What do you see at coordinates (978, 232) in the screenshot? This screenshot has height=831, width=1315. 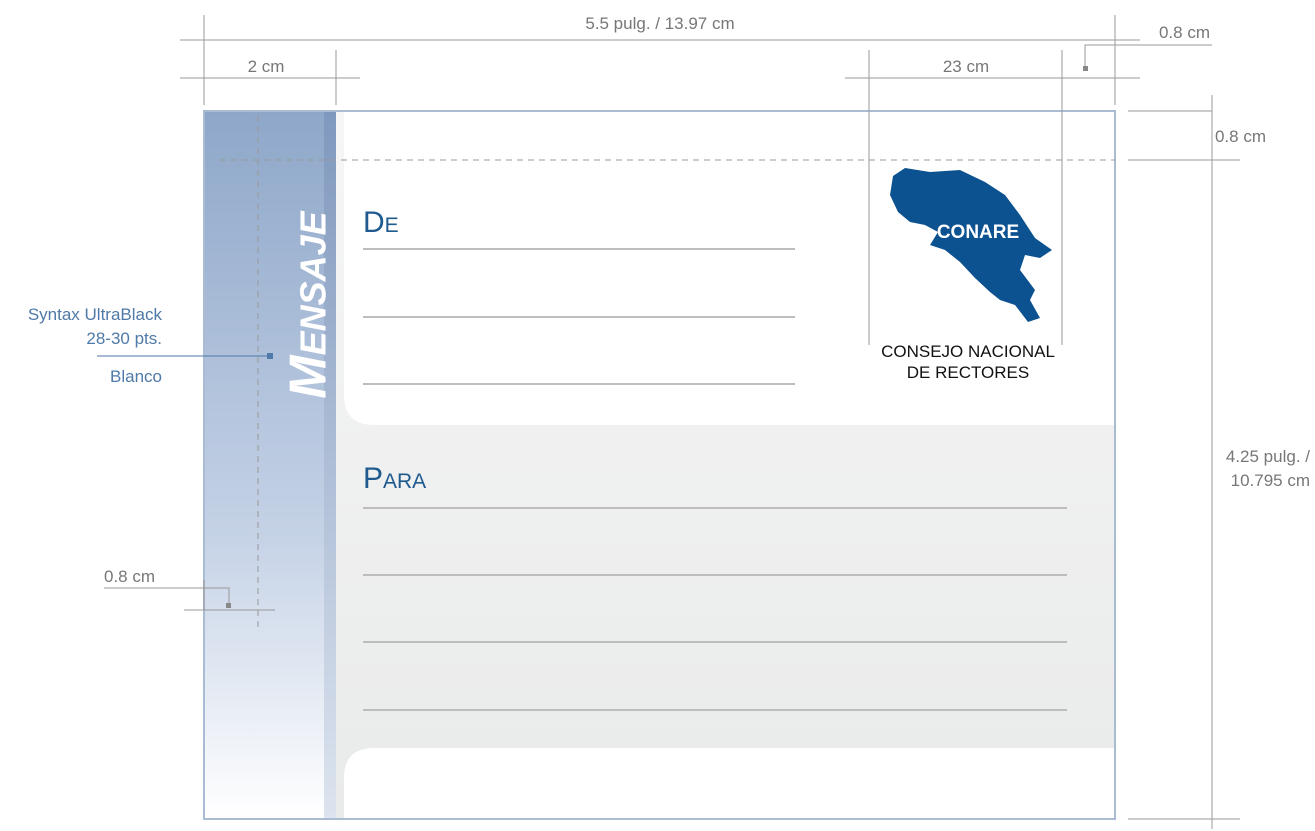 I see `badge: CONARE` at bounding box center [978, 232].